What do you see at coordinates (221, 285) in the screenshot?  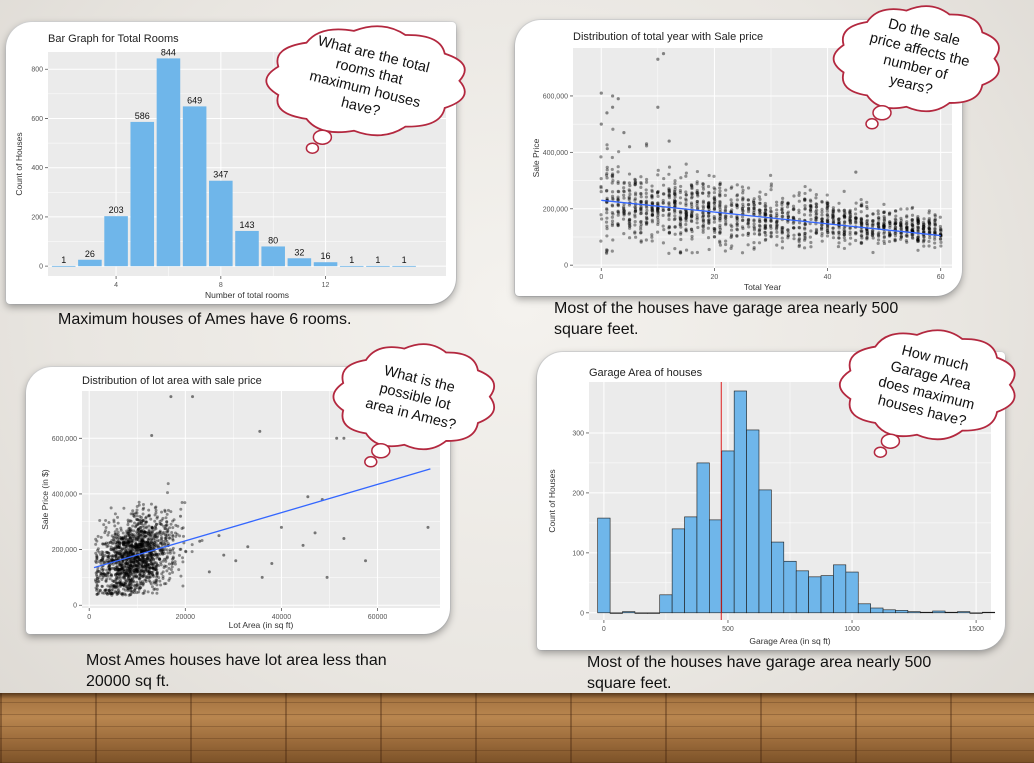 I see `x-tick-label: 8` at bounding box center [221, 285].